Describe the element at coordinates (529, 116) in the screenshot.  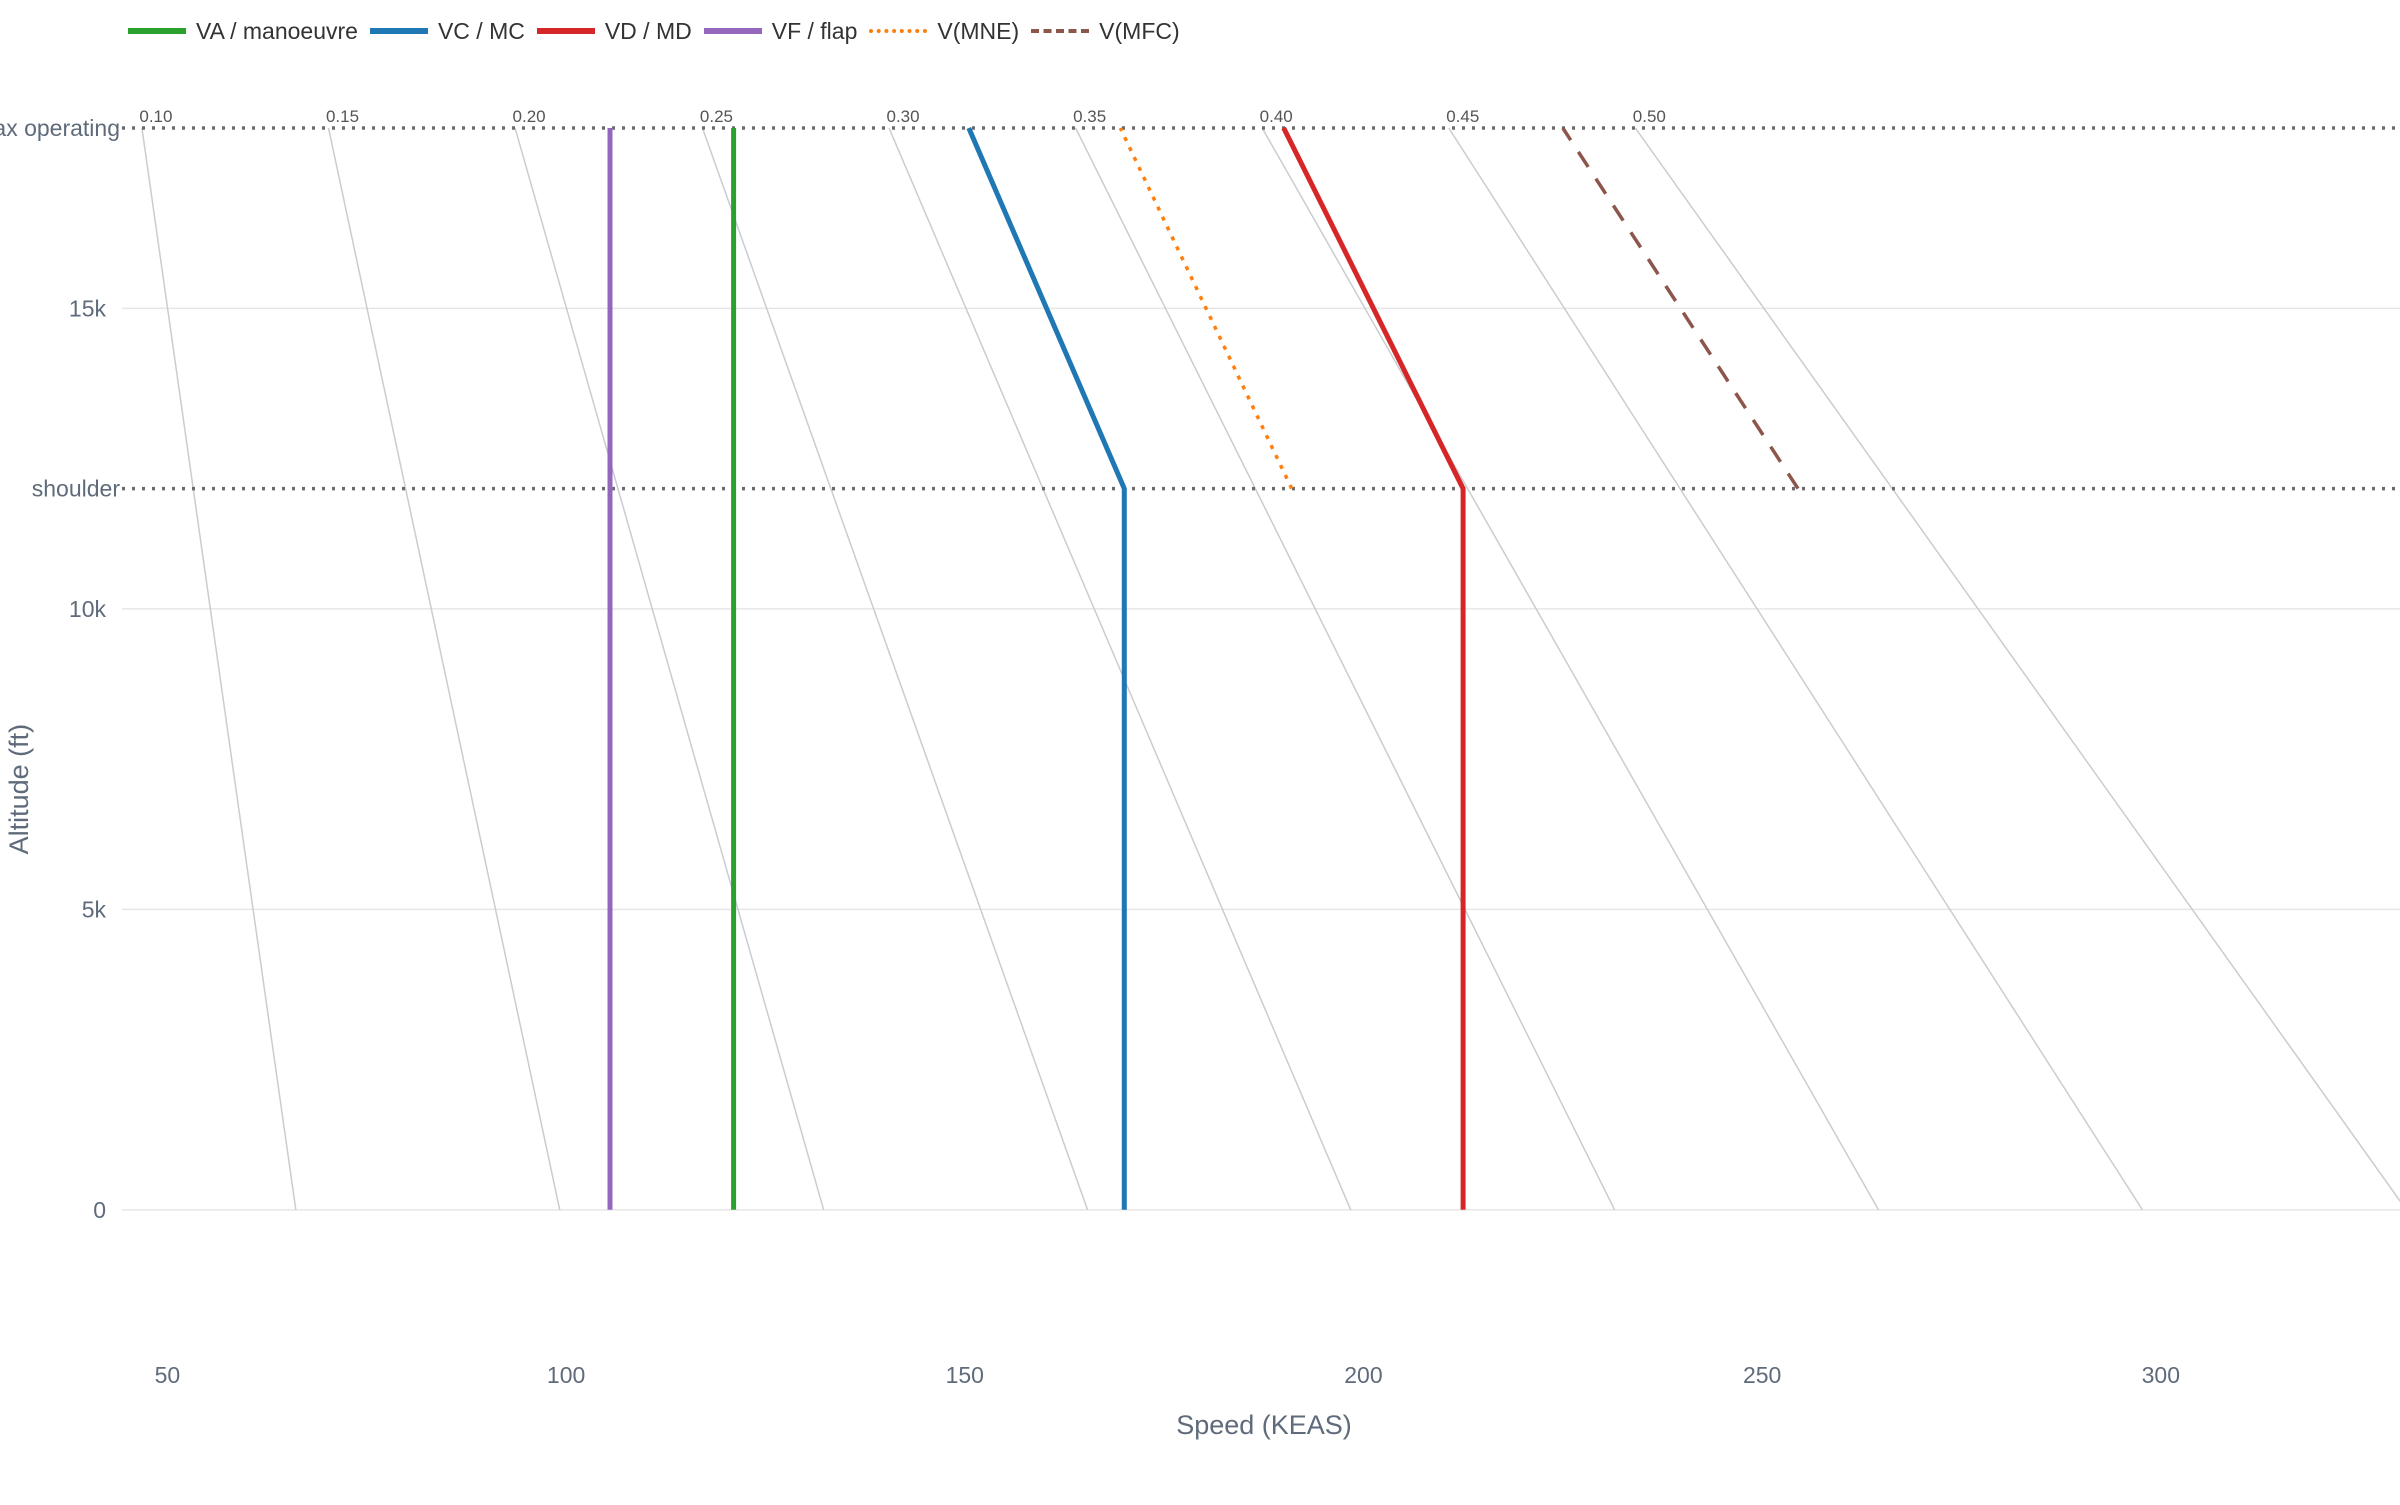
I see `mach-label: 0.20` at that location.